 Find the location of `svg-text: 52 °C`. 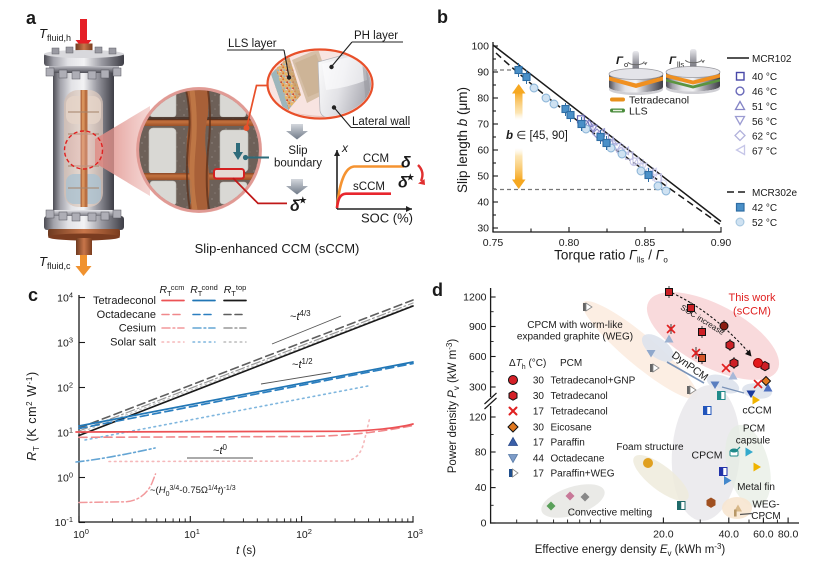

svg-text: 52 °C is located at coordinates (764, 223).